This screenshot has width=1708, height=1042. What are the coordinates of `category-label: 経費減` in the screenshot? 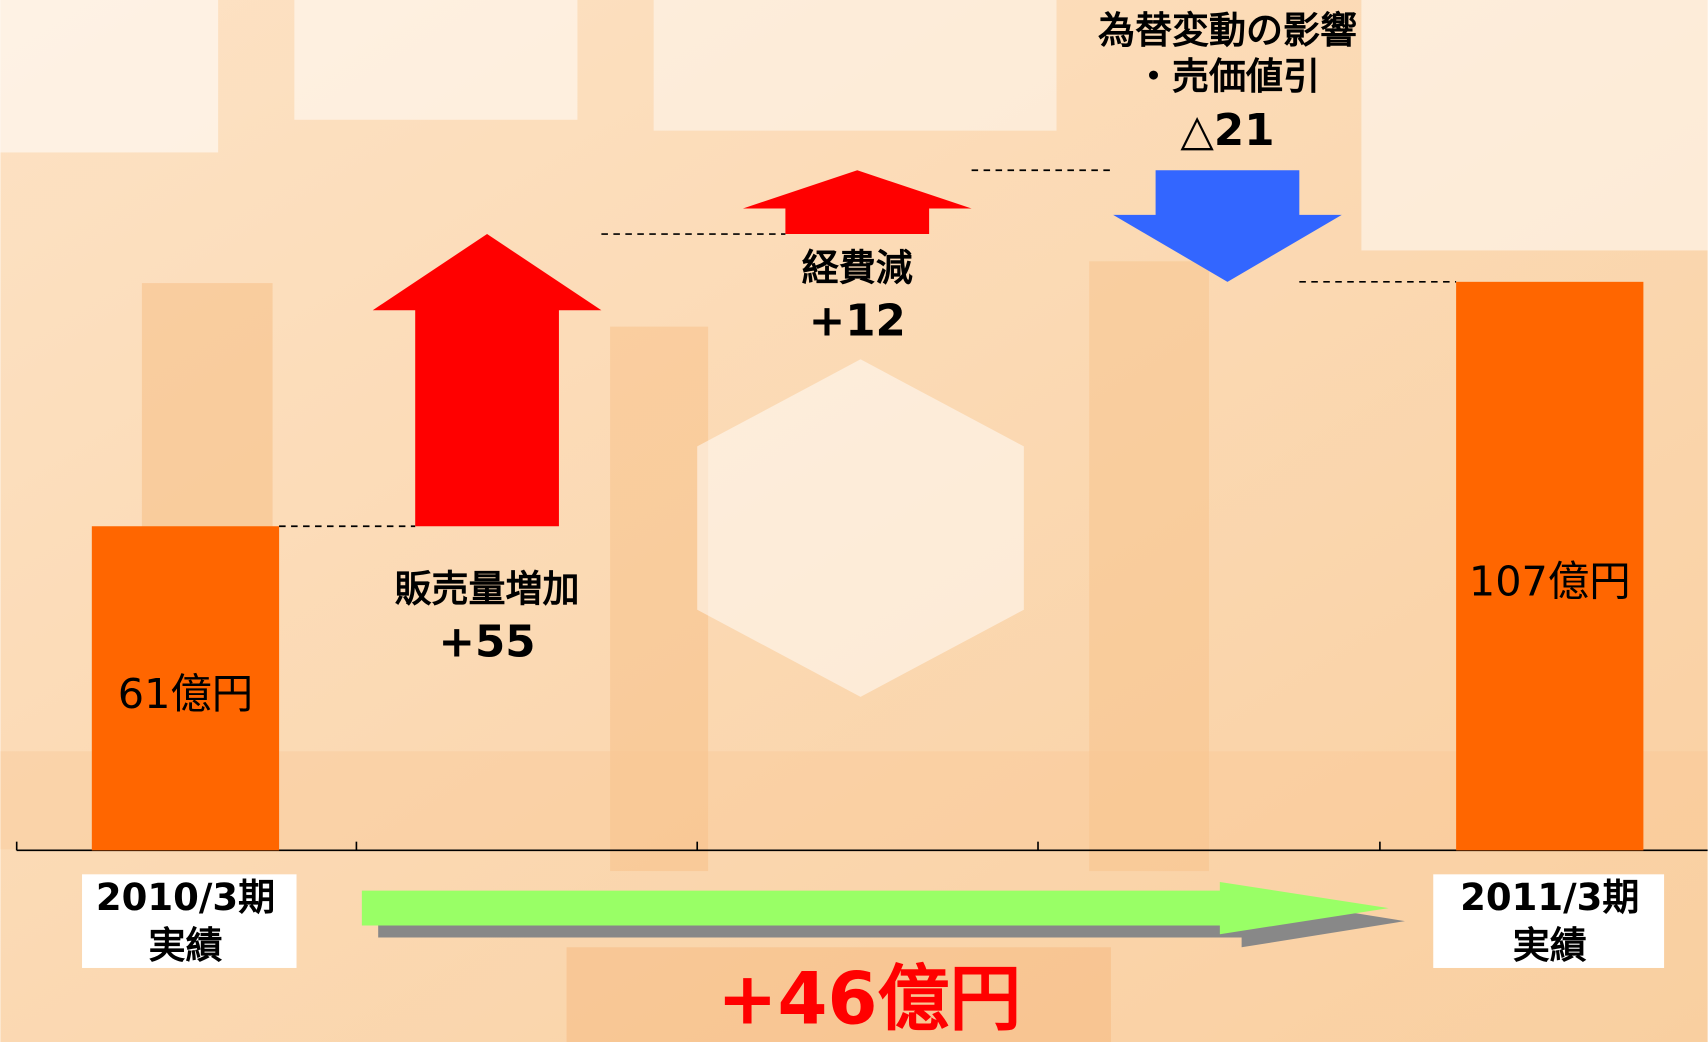 It's located at (857, 268).